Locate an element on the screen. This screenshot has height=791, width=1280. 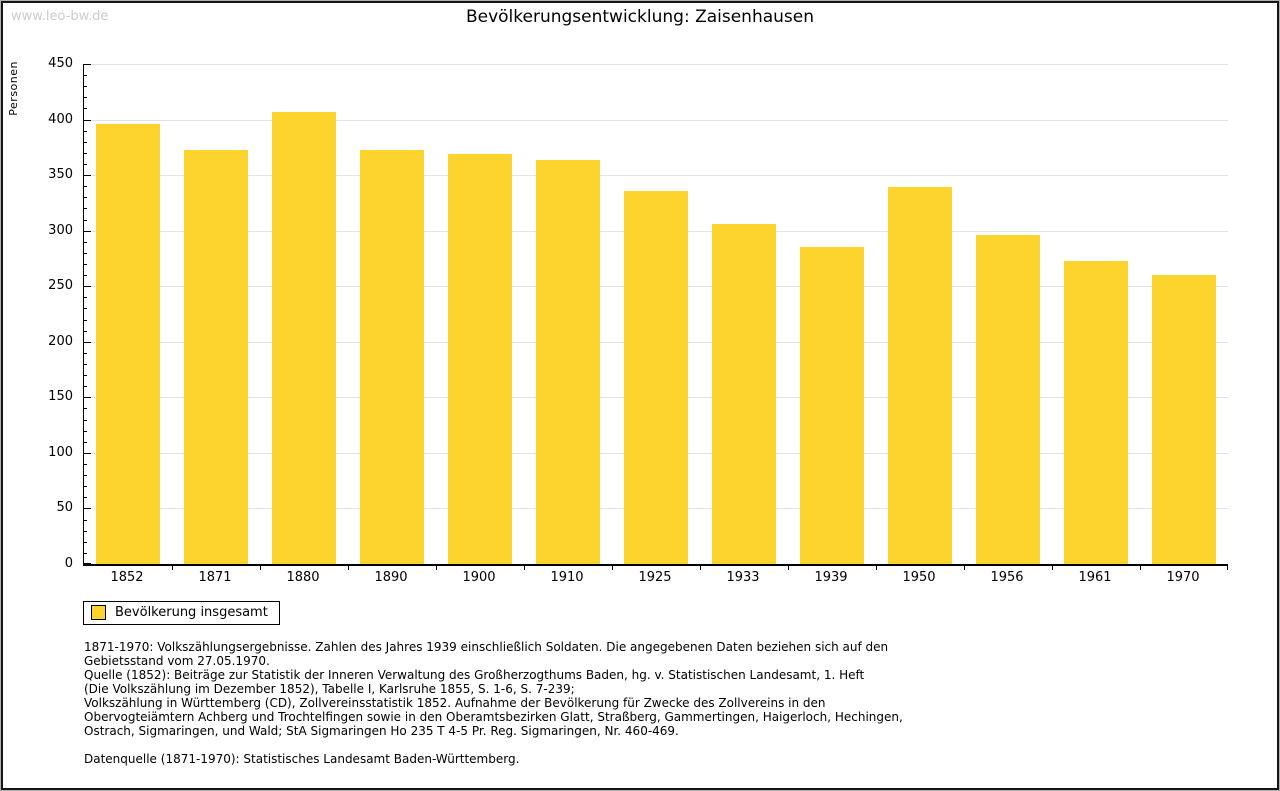
y-tick-label-450: 450 is located at coordinates (60, 63).